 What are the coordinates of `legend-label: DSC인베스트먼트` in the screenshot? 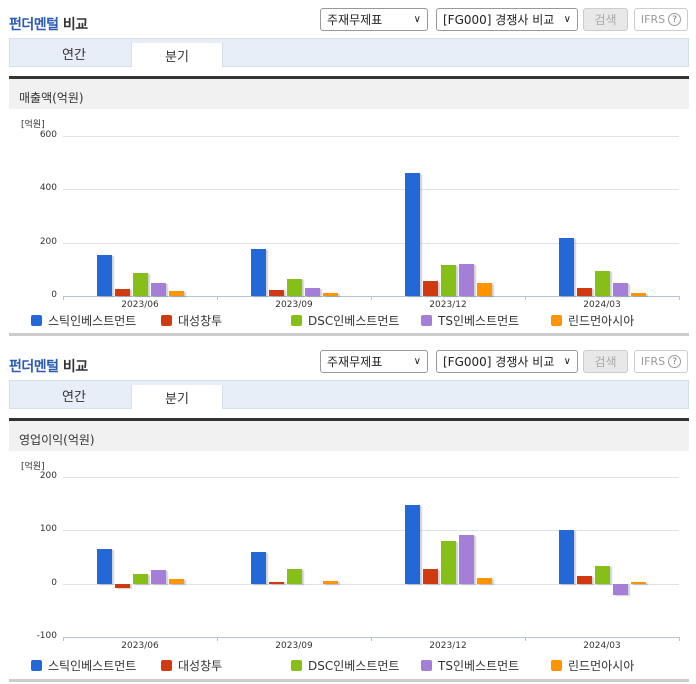 It's located at (354, 321).